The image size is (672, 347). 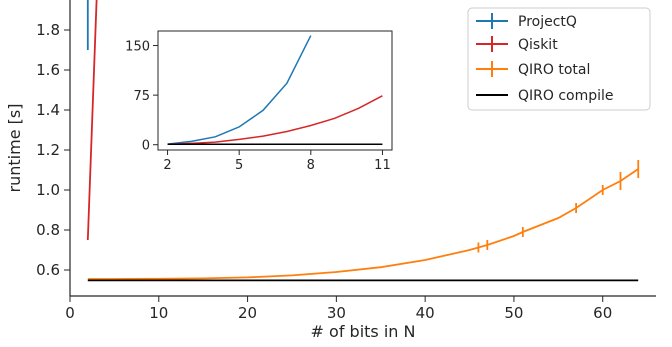 I want to click on series-qiskit-line, so click(x=92, y=120).